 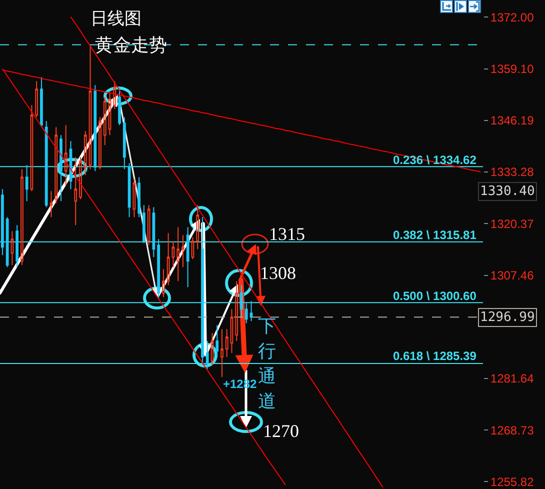 I want to click on annotation: 下行通道, so click(x=267, y=364).